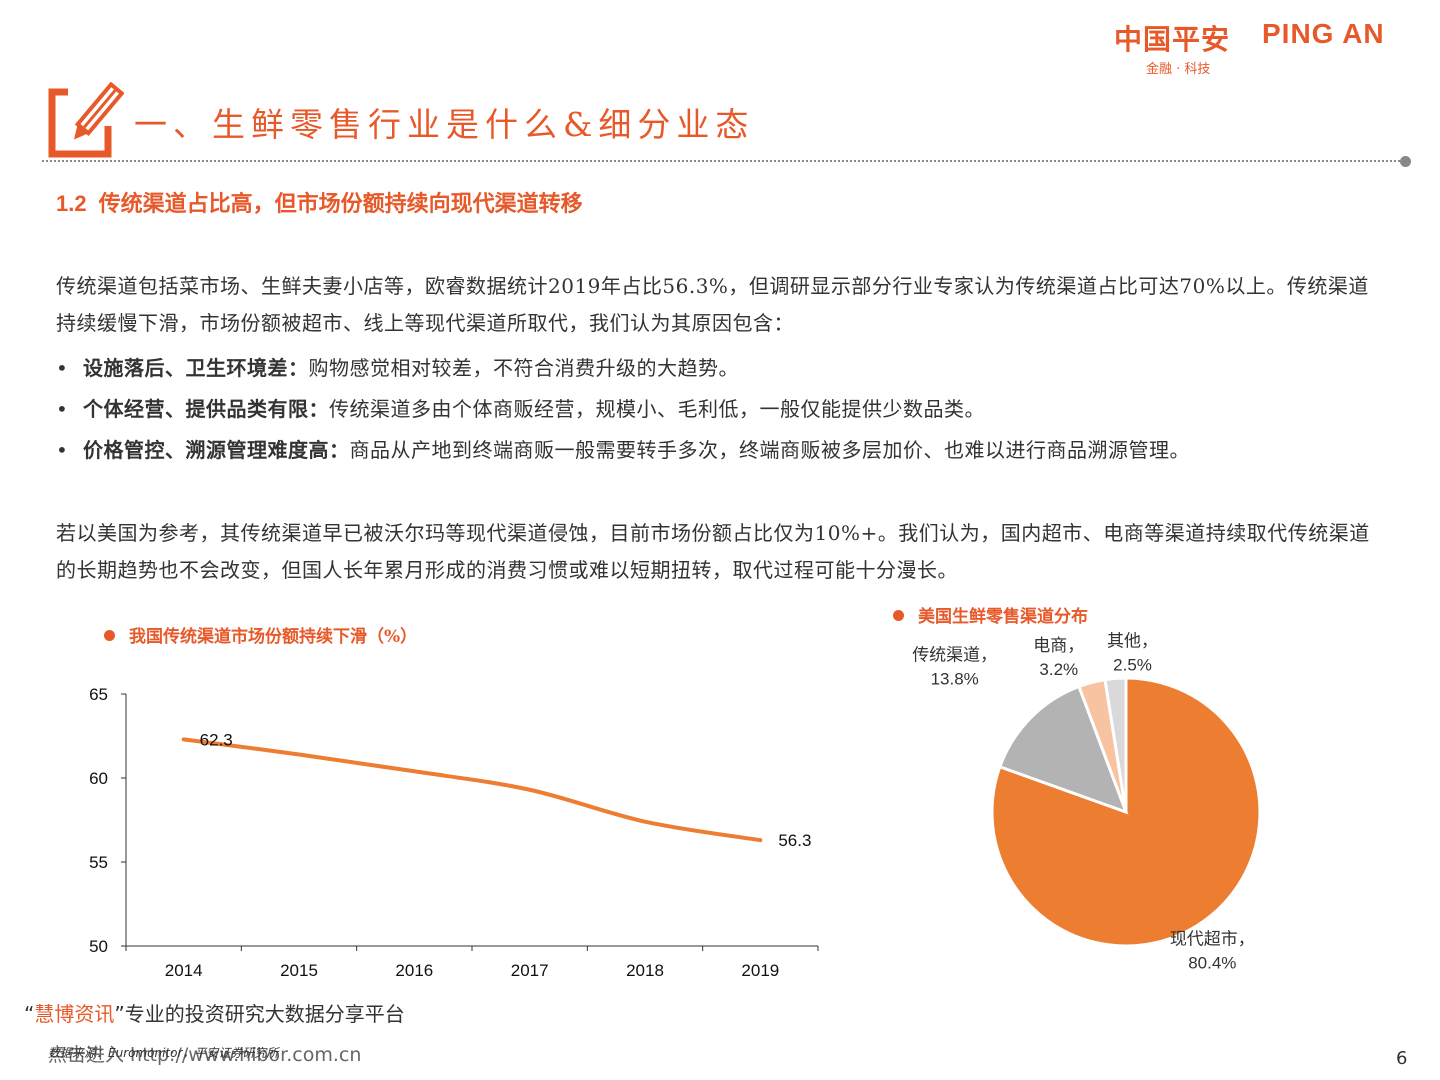  I want to click on footer-brand: “慧博资讯”专业的投资研究大数据分享平台, so click(214, 1012).